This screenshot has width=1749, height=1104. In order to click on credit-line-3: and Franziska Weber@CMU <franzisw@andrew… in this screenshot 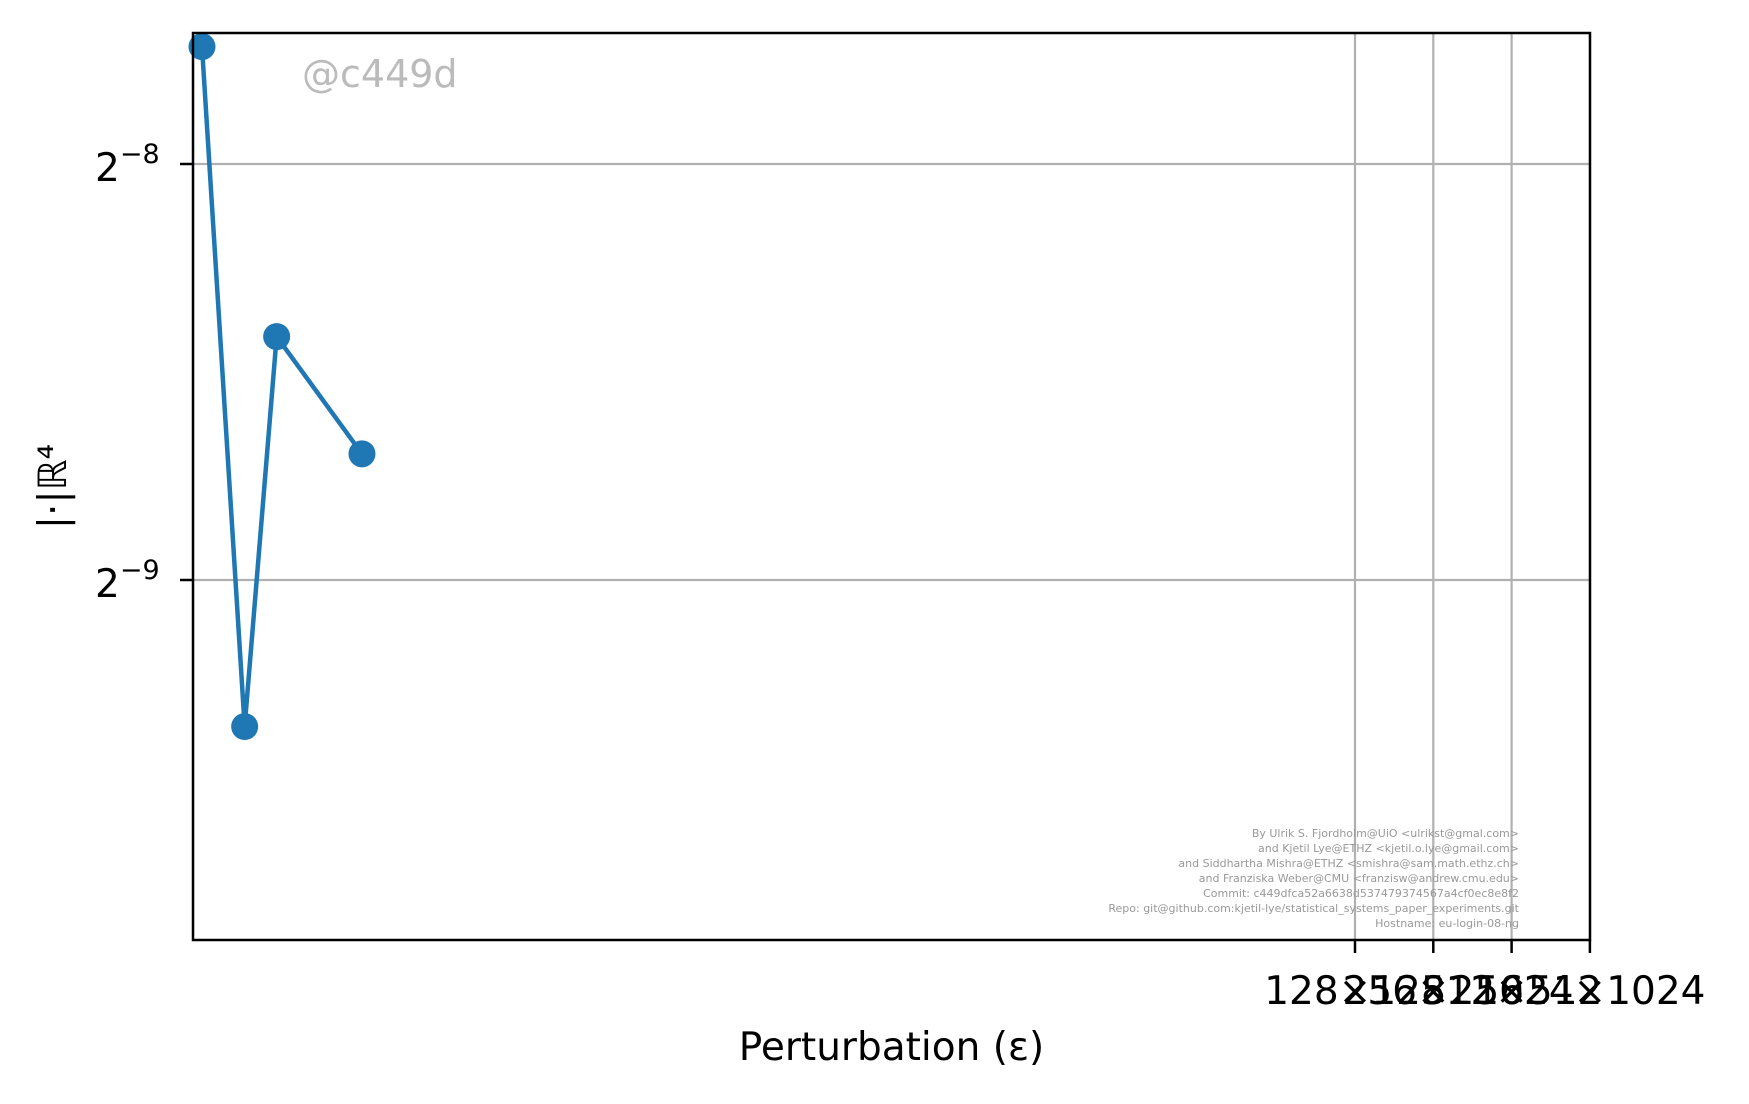, I will do `click(1359, 878)`.